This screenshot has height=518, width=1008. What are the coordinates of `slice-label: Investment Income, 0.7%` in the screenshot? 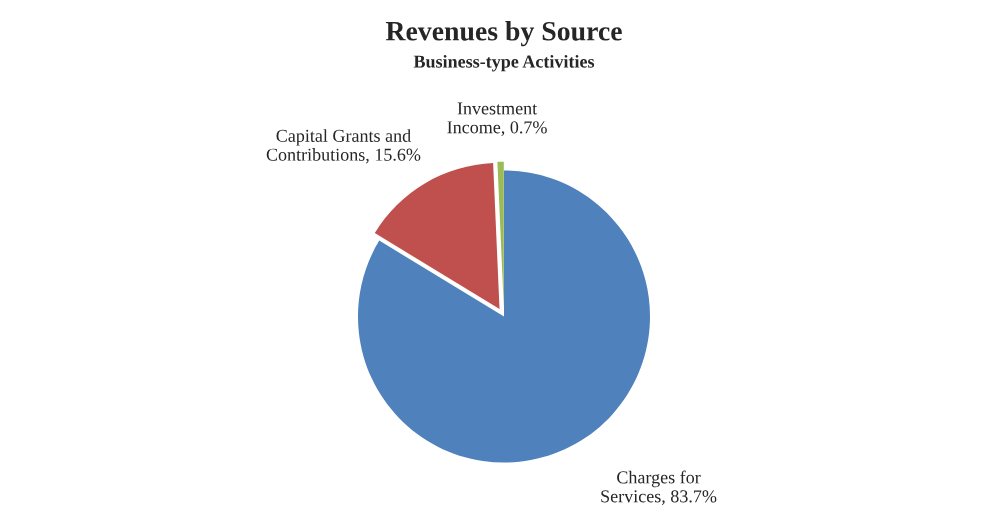 It's located at (497, 119).